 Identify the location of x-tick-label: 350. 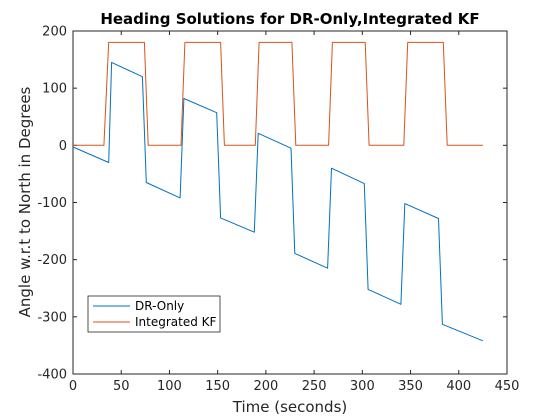
(410, 386).